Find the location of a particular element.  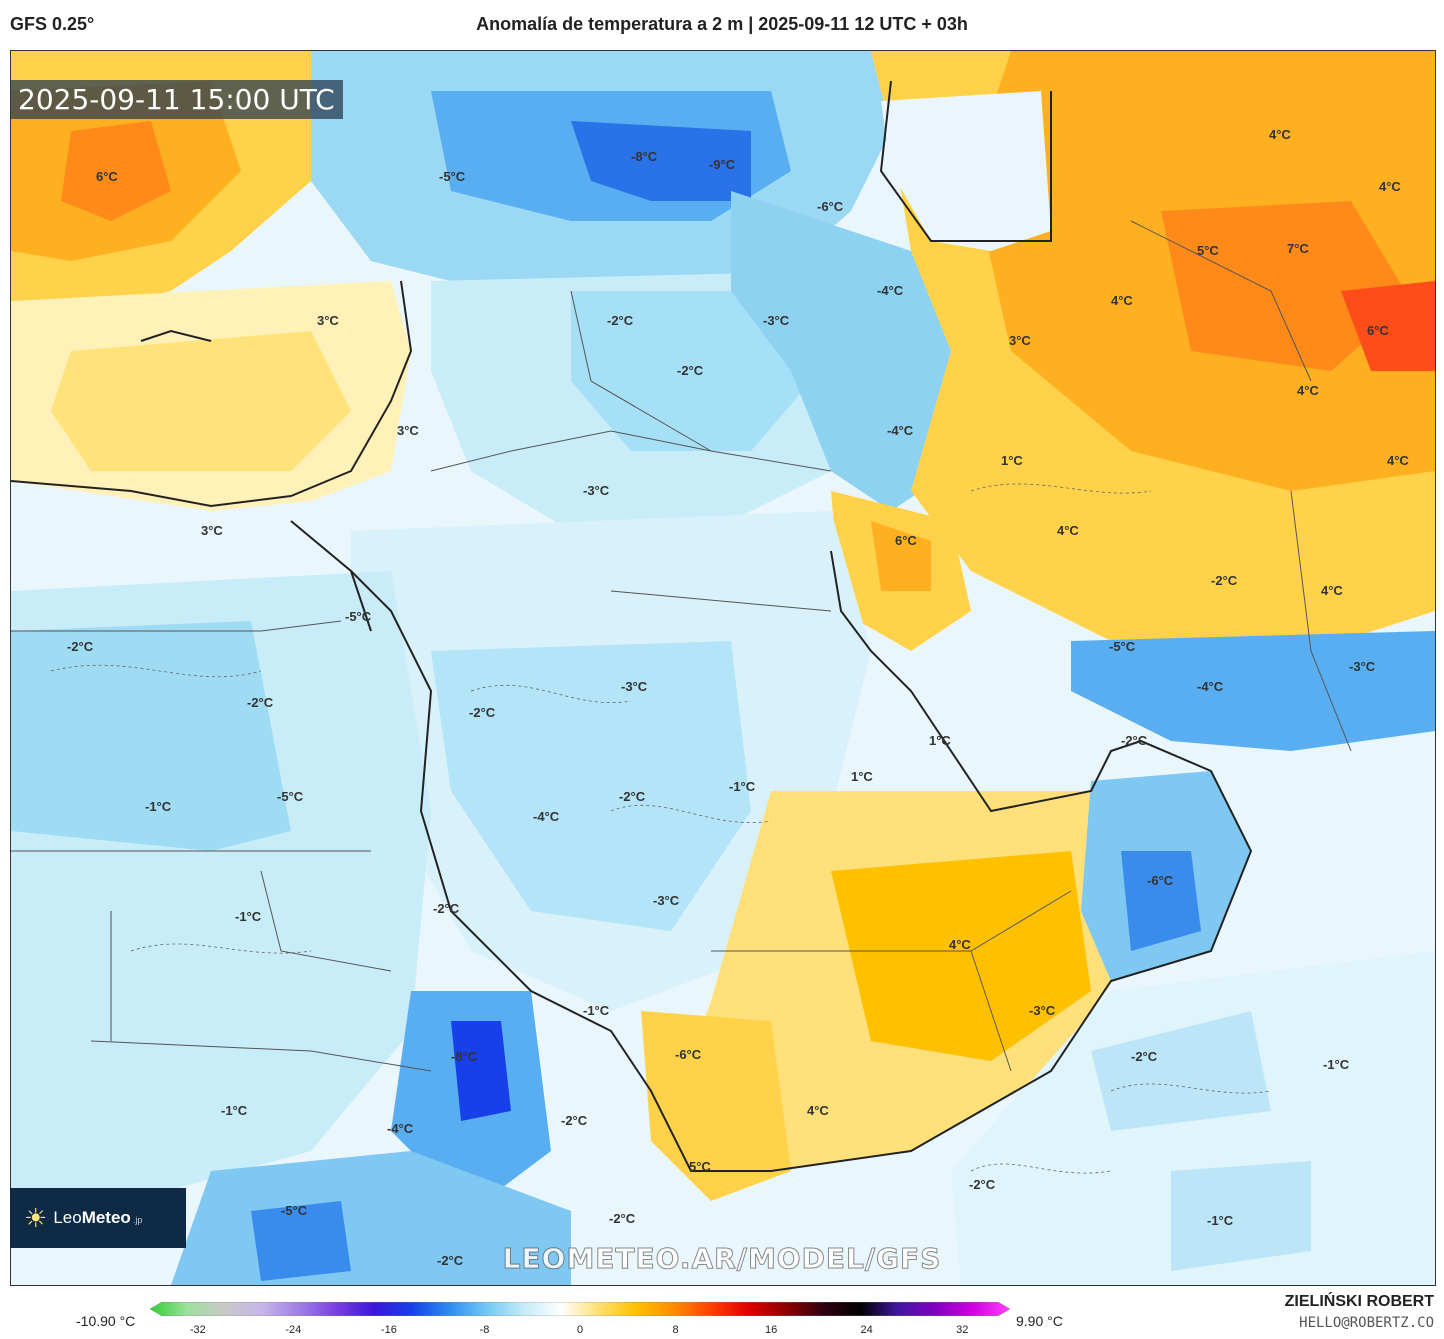

colorbar is located at coordinates (580, 1309).